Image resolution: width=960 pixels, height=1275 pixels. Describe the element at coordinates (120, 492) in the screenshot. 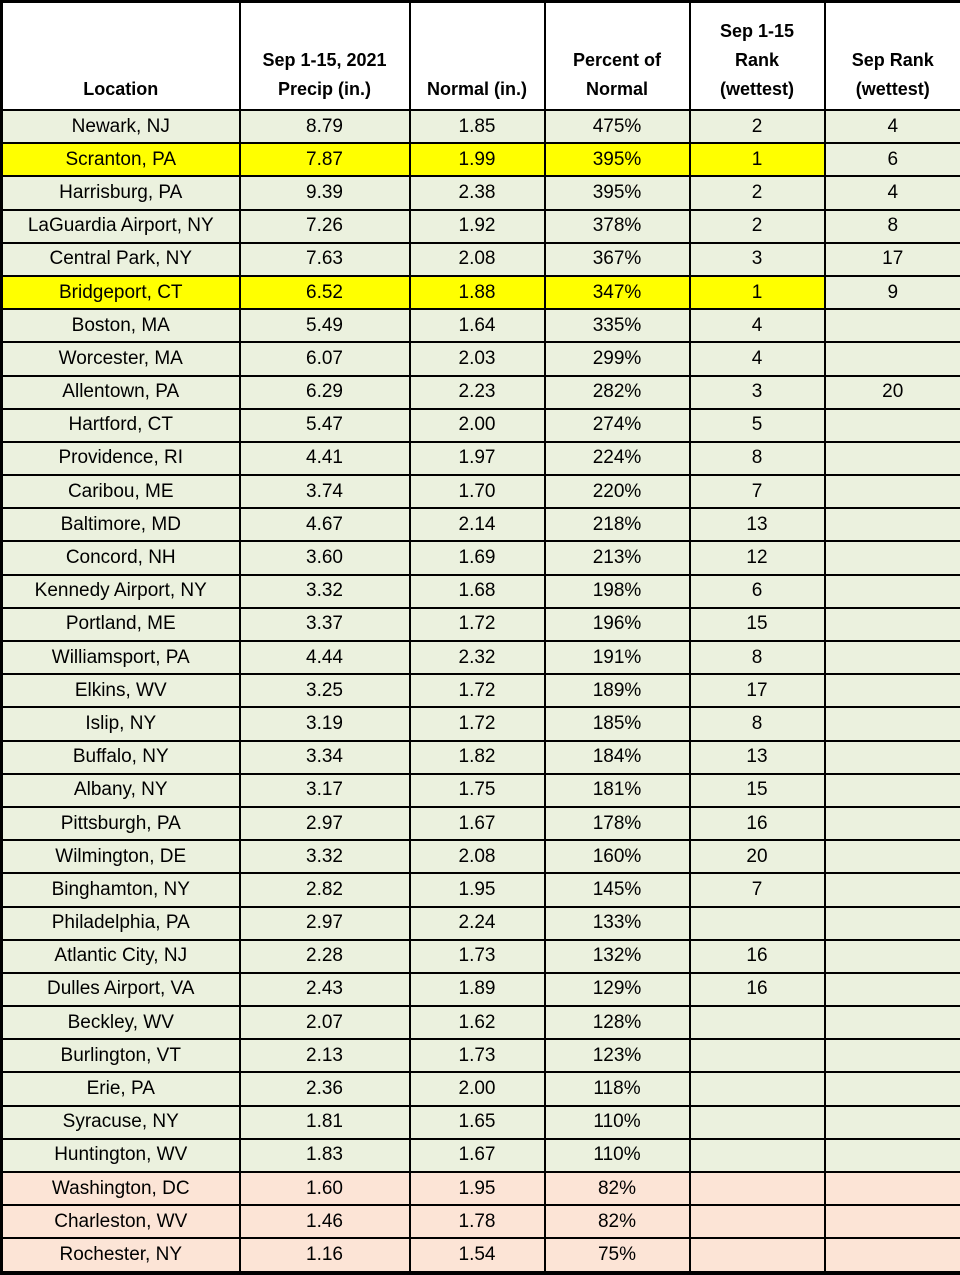

I see `location-cell: Caribou, ME` at that location.